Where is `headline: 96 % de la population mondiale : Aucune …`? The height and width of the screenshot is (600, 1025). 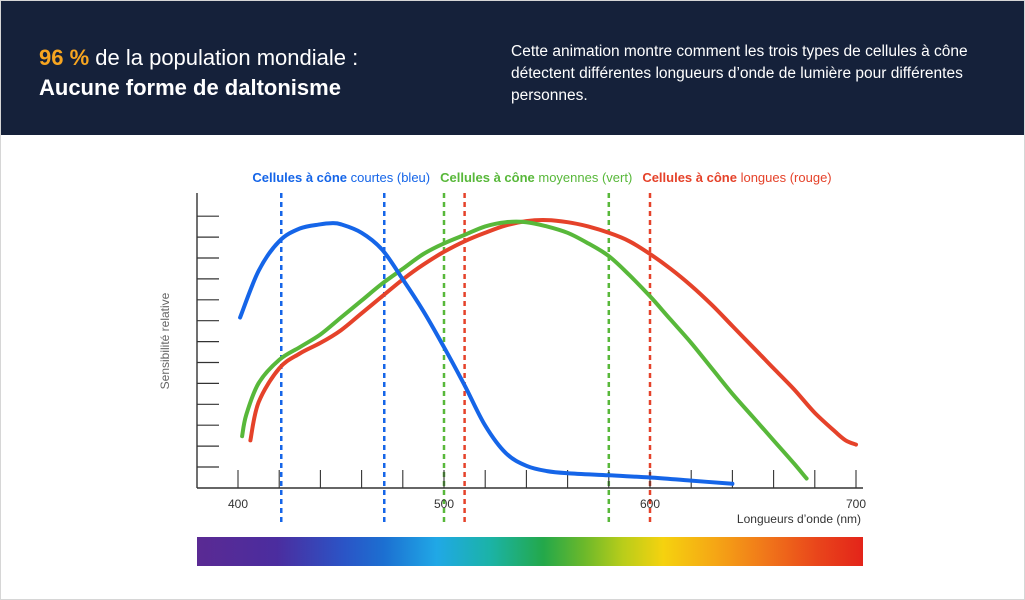 headline: 96 % de la population mondiale : Aucune … is located at coordinates (259, 73).